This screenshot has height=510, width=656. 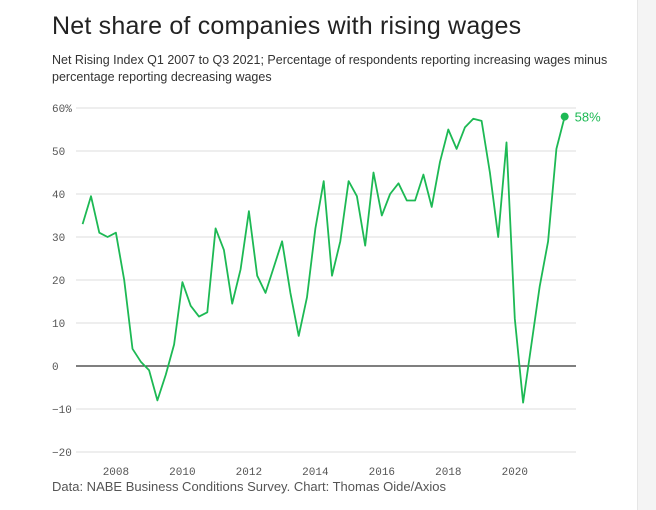 What do you see at coordinates (382, 473) in the screenshot?
I see `x-tick-label: 2016` at bounding box center [382, 473].